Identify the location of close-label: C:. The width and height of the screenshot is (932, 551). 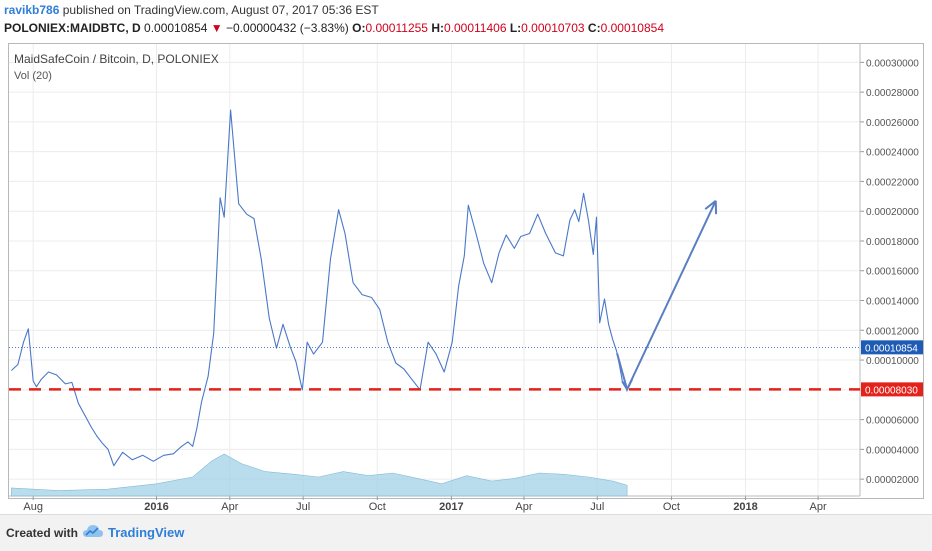
(594, 28).